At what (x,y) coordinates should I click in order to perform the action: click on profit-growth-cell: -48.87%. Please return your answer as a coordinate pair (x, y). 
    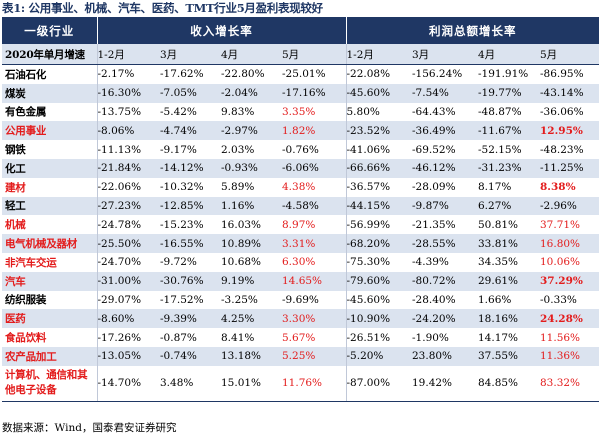
    Looking at the image, I should click on (509, 112).